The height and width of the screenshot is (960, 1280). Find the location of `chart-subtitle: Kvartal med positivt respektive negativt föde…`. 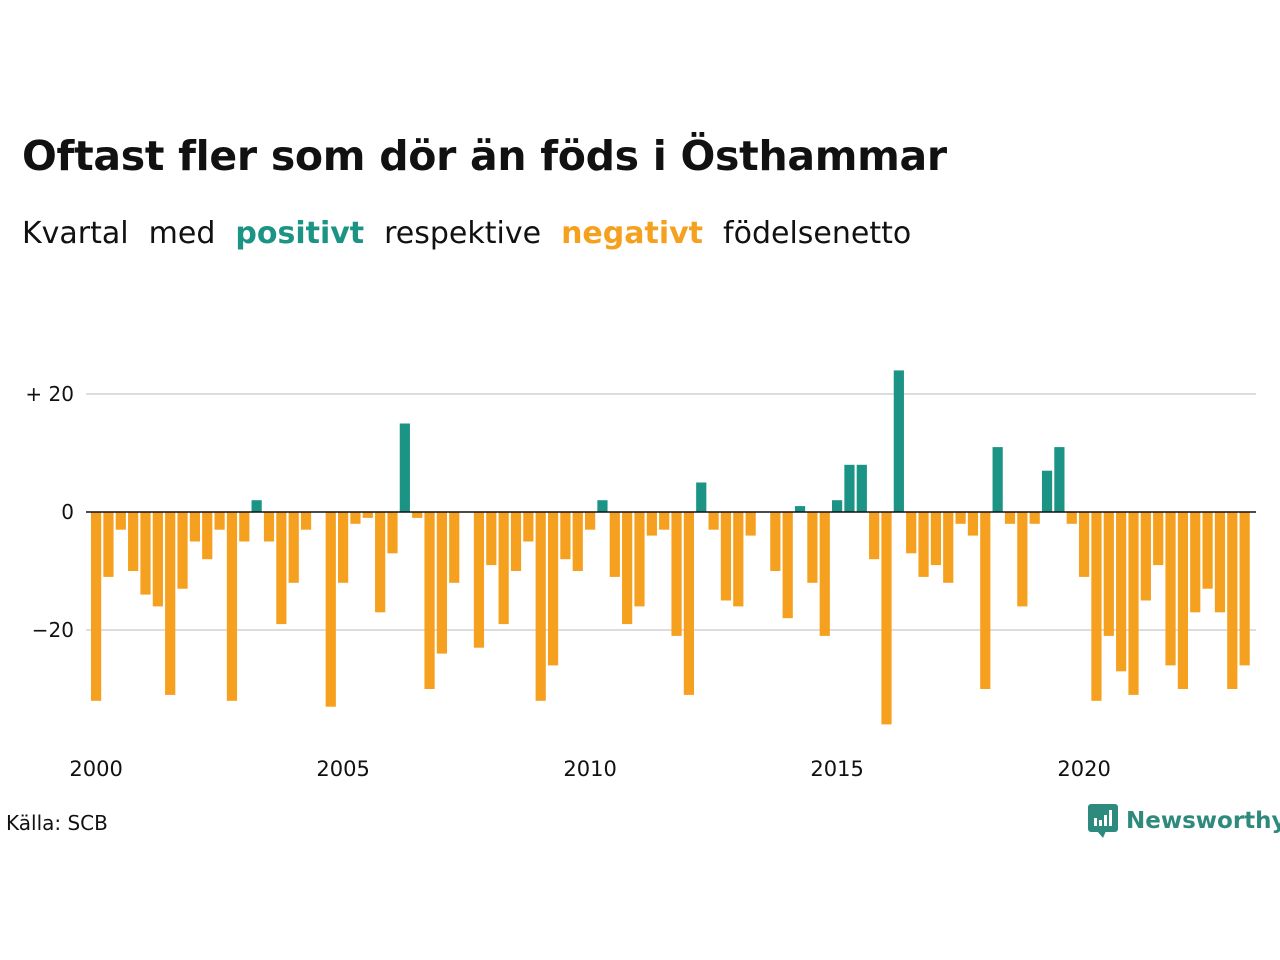

chart-subtitle: Kvartal med positivt respektive negativt föde… is located at coordinates (476, 233).